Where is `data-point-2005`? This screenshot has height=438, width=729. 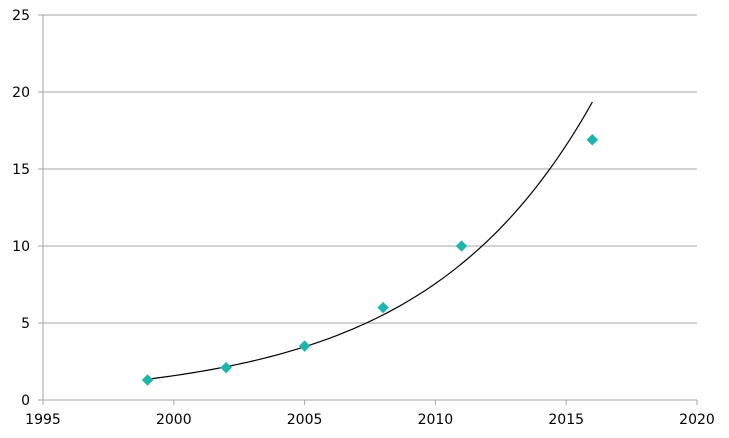 data-point-2005 is located at coordinates (304, 346).